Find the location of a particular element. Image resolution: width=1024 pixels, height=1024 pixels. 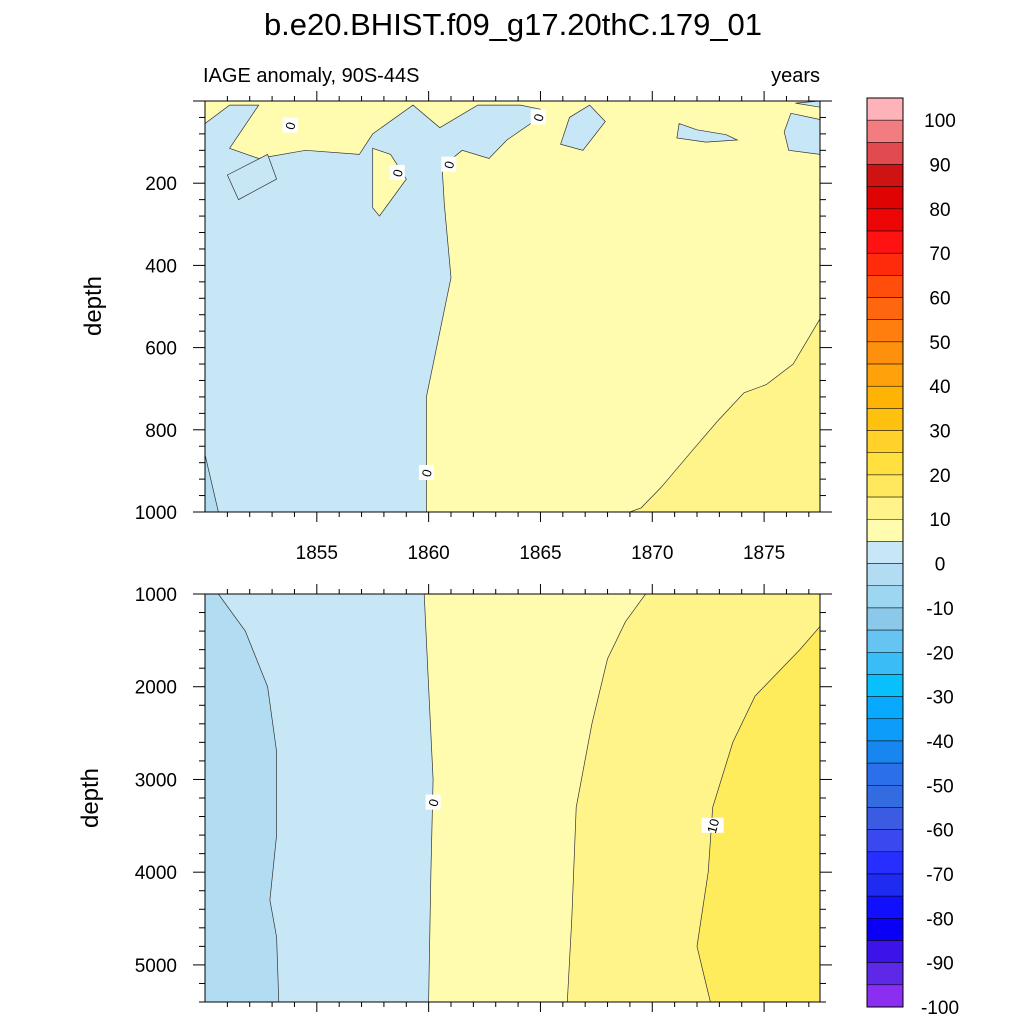

upper-y-tick-label-200: 200 is located at coordinates (161, 184).